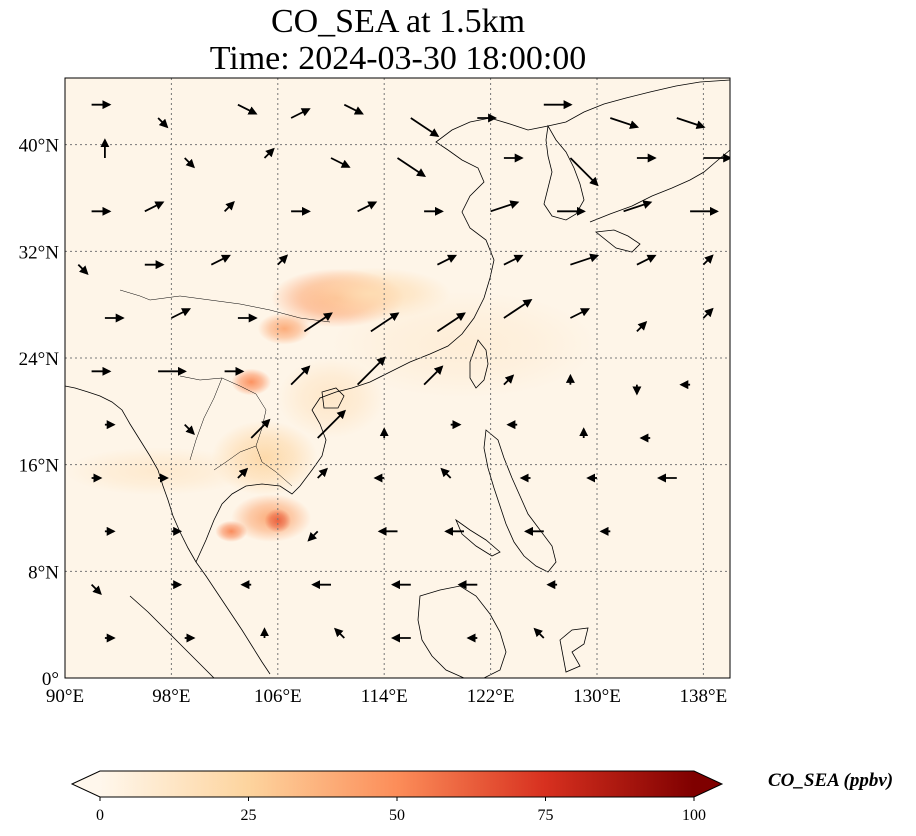 Image resolution: width=916 pixels, height=836 pixels. What do you see at coordinates (39, 252) in the screenshot?
I see `lat-tick-label: 32°N` at bounding box center [39, 252].